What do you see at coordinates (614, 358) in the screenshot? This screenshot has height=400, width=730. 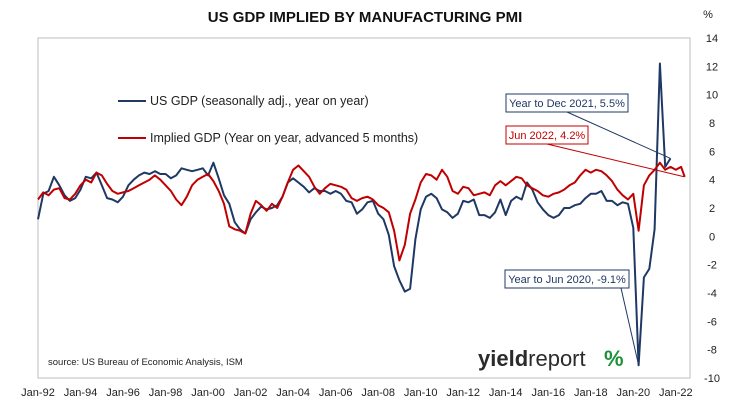 I see `brand-symbol: %` at bounding box center [614, 358].